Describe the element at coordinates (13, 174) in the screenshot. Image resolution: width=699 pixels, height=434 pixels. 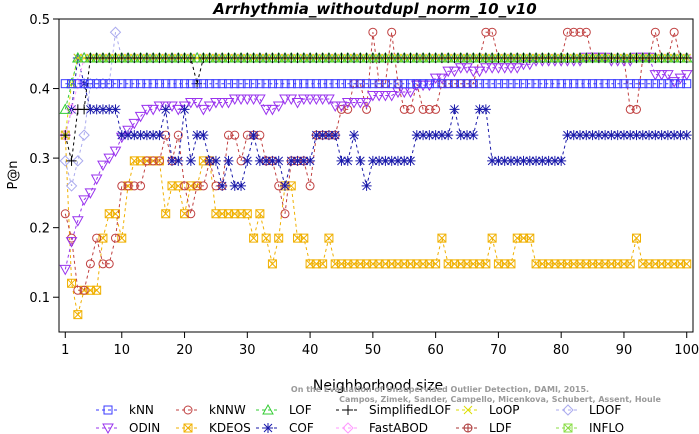
I see `y-axis-label: P@n` at that location.